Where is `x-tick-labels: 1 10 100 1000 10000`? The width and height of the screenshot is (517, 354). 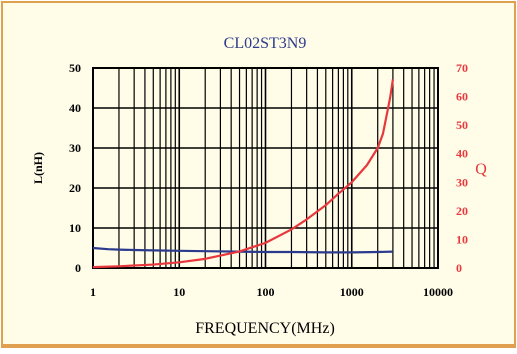
x-tick-labels: 1 10 100 1000 10000 is located at coordinates (271, 292).